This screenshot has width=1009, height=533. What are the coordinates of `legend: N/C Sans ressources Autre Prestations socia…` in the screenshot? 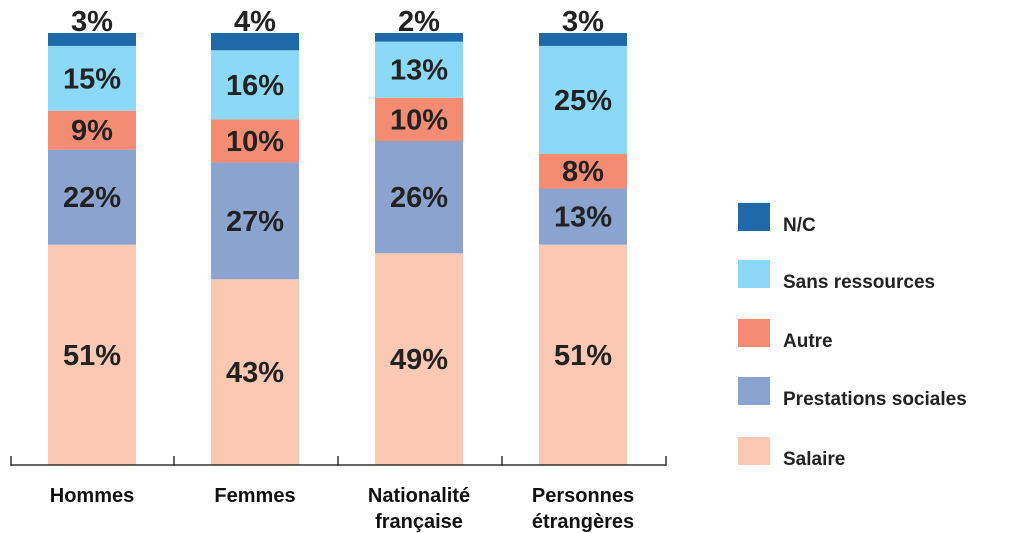 It's located at (852, 336).